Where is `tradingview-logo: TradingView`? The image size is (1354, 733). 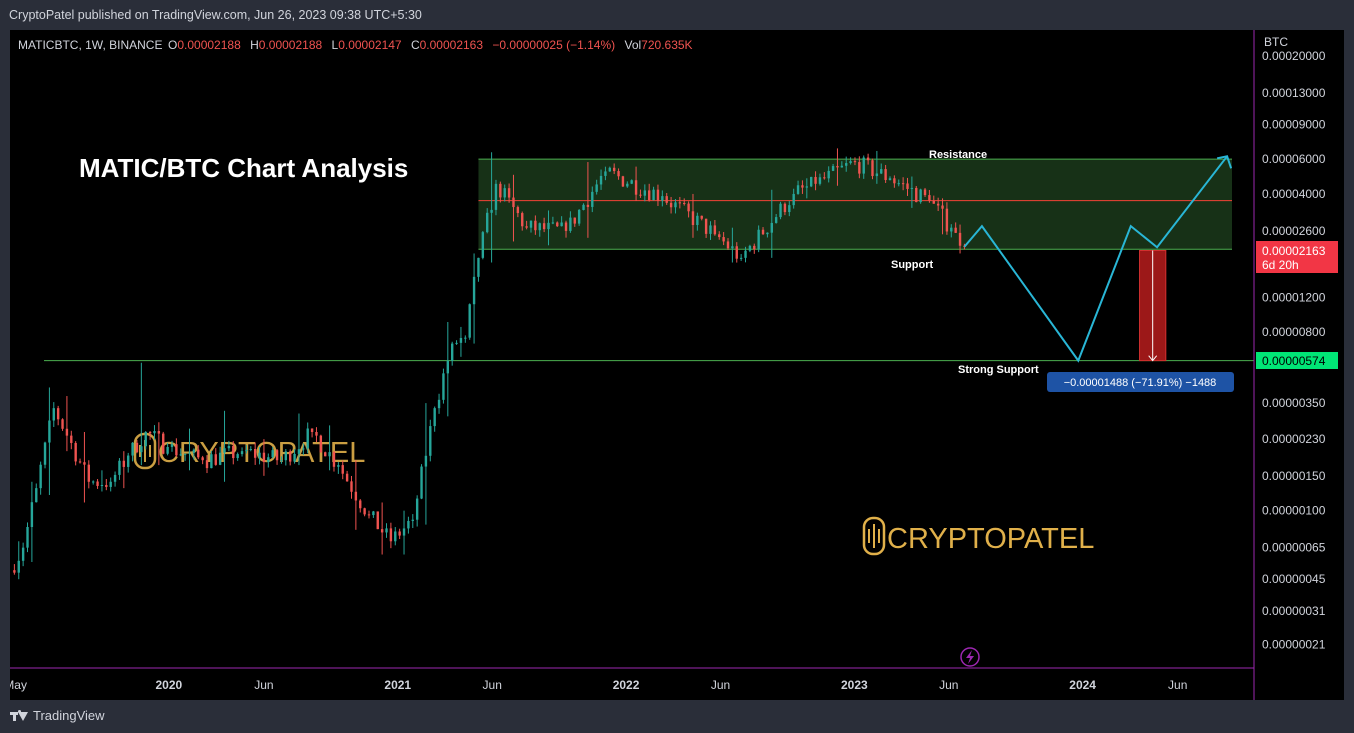
tradingview-logo: TradingView is located at coordinates (57, 715).